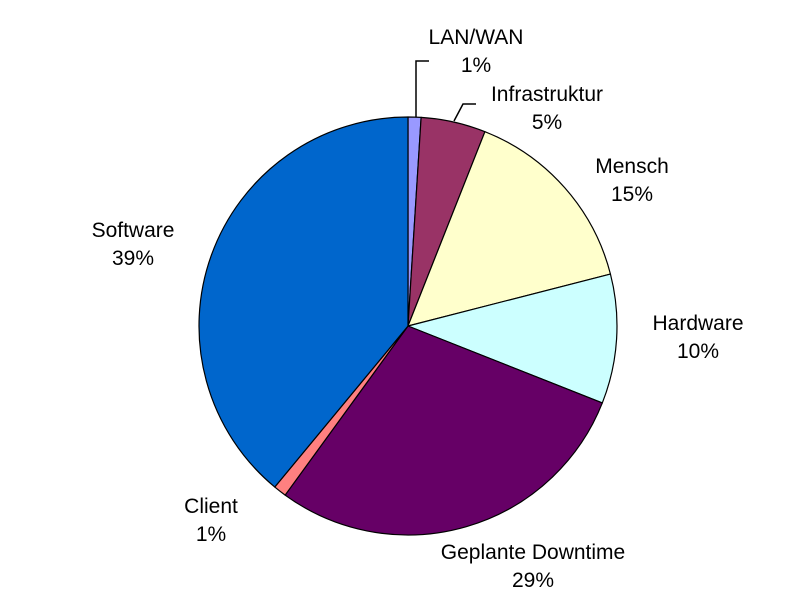 This screenshot has height=605, width=806. Describe the element at coordinates (443, 430) in the screenshot. I see `pie-slice-geplante-downtime` at that location.